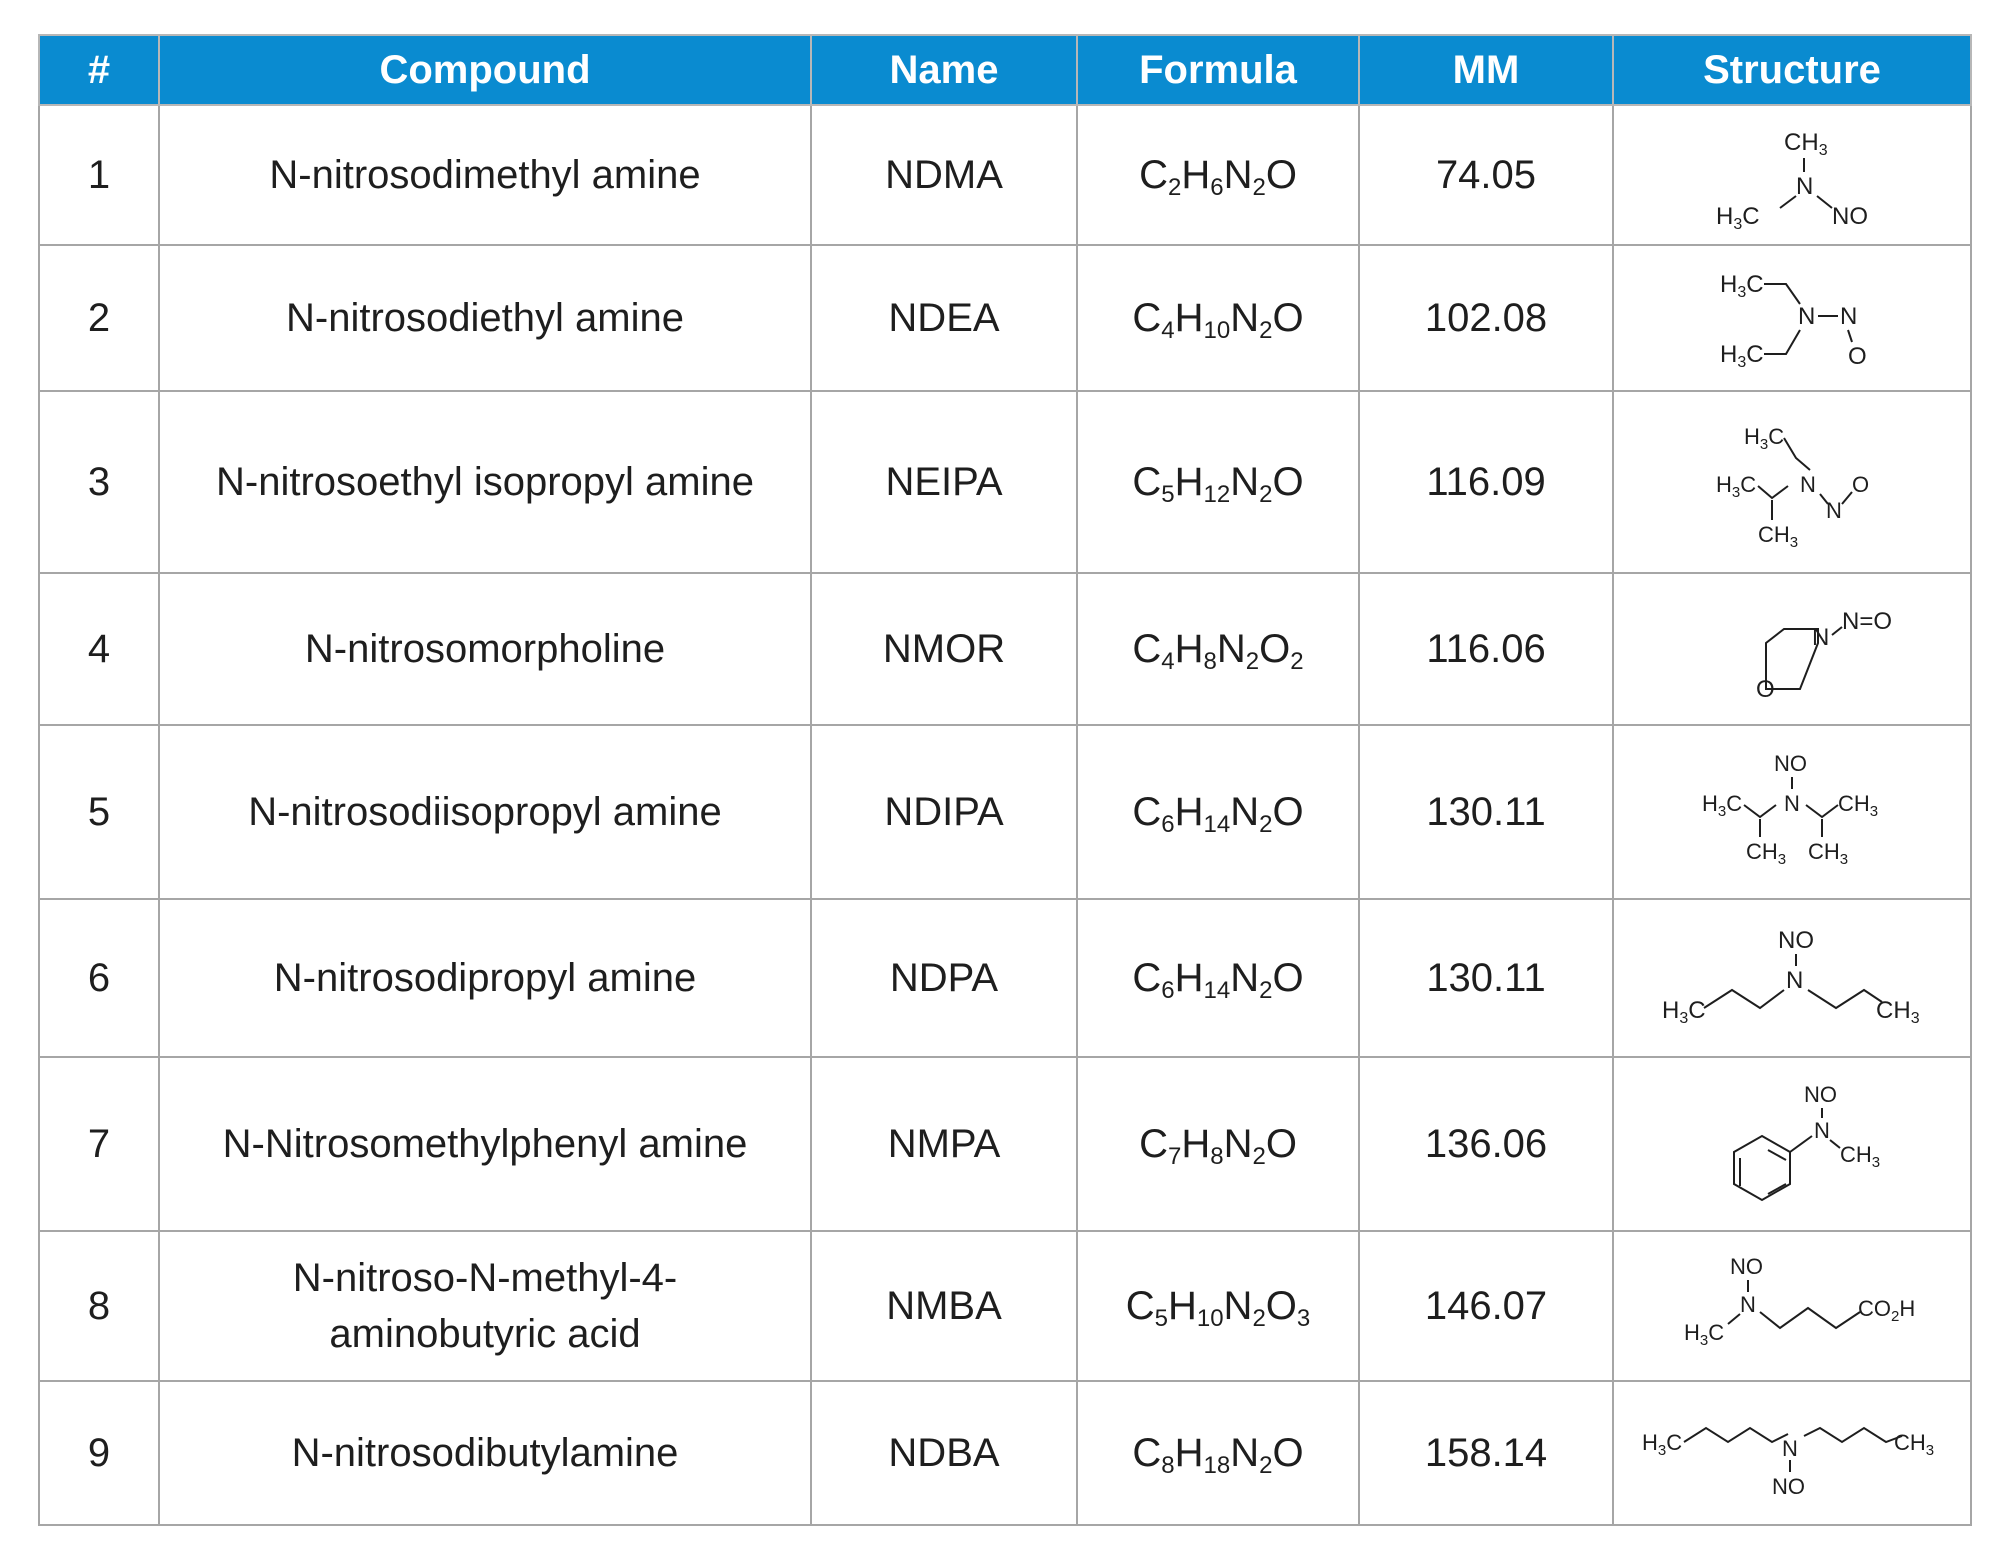 The image size is (2000, 1563). What do you see at coordinates (1303, 1318) in the screenshot?
I see `formula-subscript: 3` at bounding box center [1303, 1318].